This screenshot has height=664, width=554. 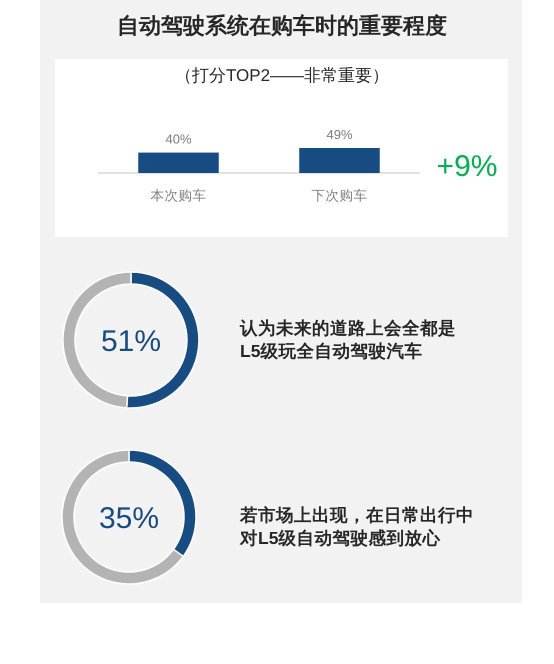 I want to click on annotation: +9%, so click(x=467, y=166).